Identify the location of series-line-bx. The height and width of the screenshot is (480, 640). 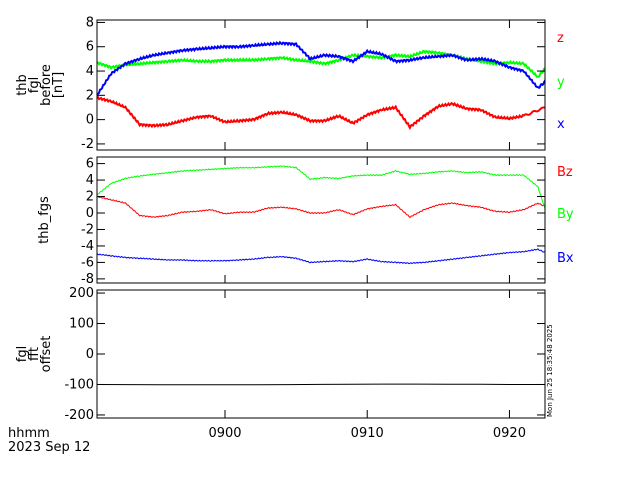
(321, 256).